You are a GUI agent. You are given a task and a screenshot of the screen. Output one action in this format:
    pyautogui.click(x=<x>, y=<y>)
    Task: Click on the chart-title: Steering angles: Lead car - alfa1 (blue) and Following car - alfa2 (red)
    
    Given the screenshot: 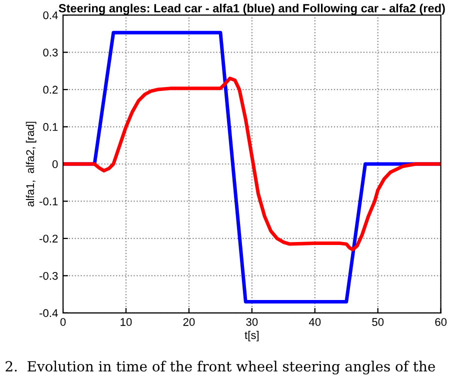 What is the action you would take?
    pyautogui.click(x=251, y=9)
    